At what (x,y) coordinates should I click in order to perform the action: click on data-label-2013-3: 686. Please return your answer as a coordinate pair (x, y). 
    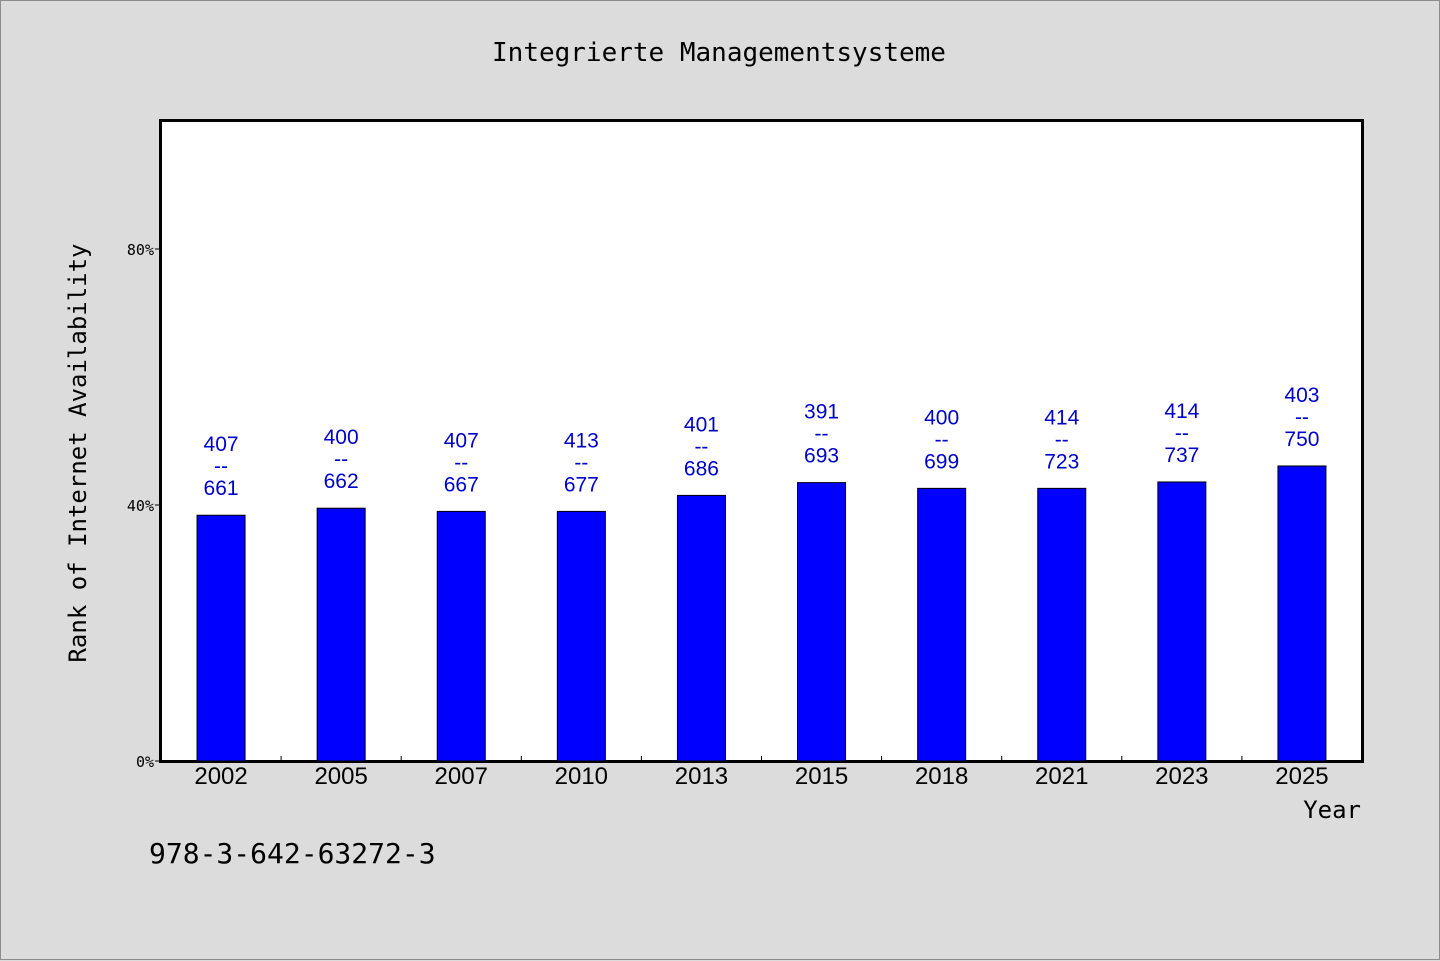
    Looking at the image, I should click on (701, 468).